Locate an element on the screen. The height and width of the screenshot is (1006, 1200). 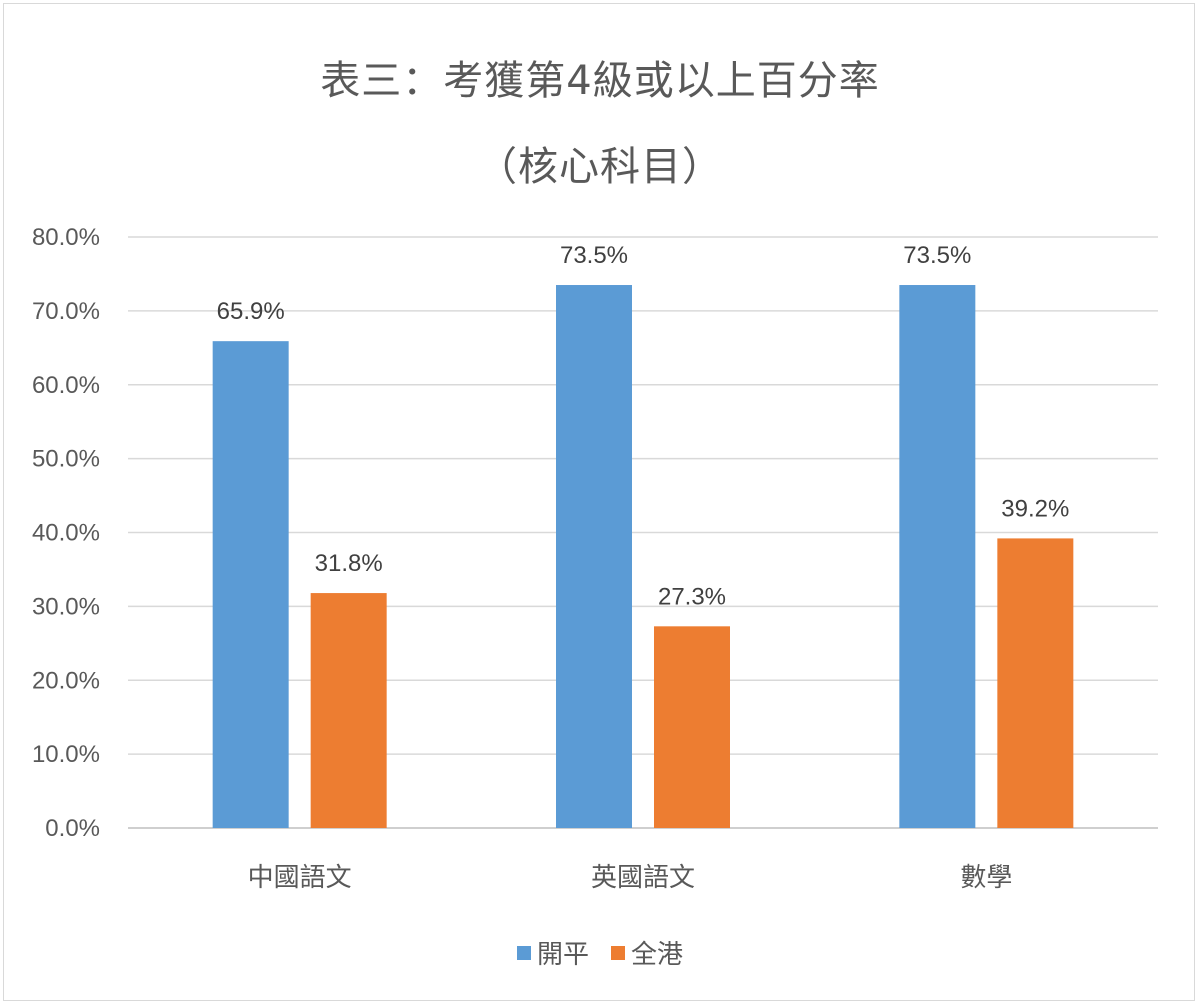
y-tick-label: 50.0% is located at coordinates (66, 459).